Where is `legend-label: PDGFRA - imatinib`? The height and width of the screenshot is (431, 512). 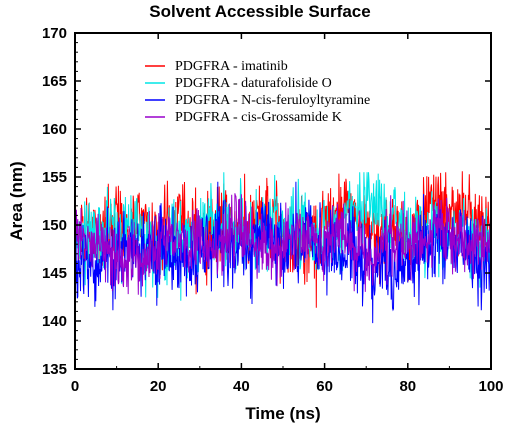
legend-label: PDGFRA - imatinib is located at coordinates (231, 66).